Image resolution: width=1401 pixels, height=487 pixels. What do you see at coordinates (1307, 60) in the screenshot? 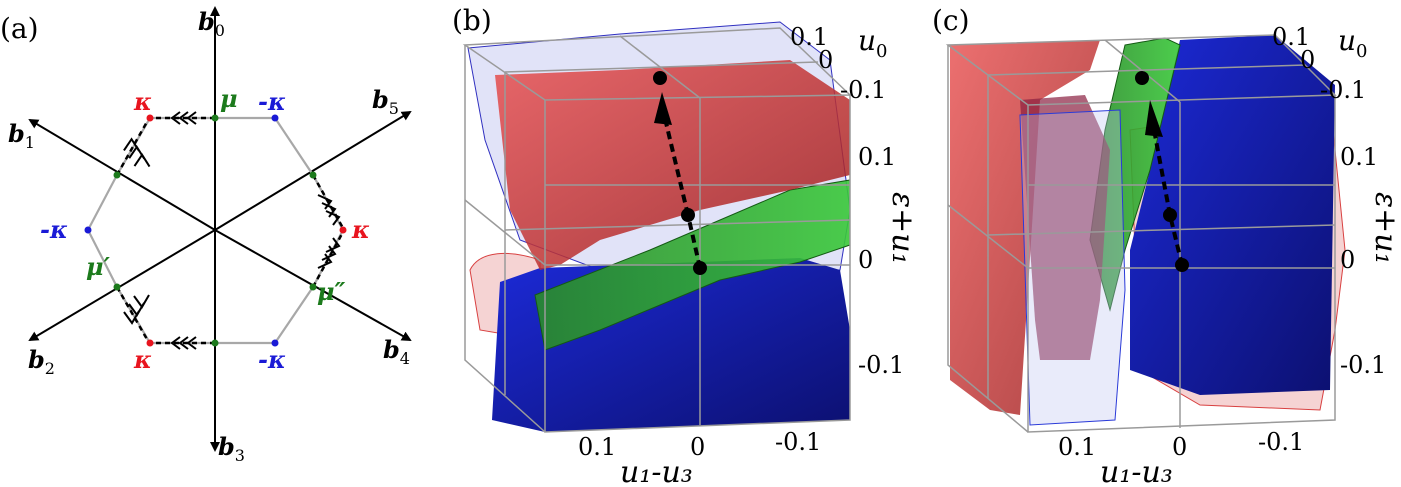
I see `tick-u0-c-2: 0` at bounding box center [1307, 60].